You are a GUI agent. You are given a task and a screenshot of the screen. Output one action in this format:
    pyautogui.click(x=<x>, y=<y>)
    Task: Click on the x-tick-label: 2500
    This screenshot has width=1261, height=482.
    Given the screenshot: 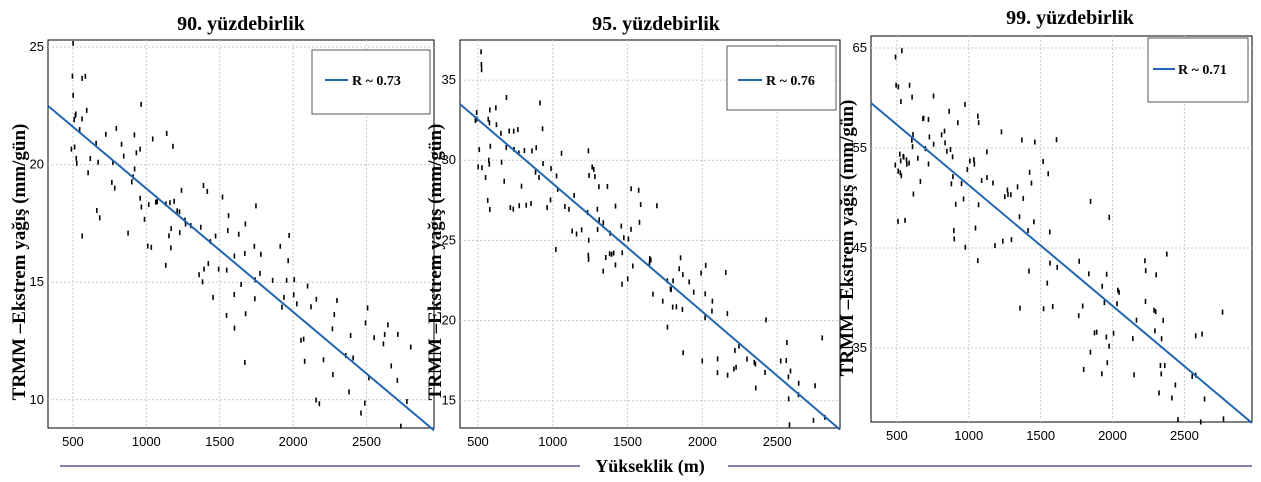 What is the action you would take?
    pyautogui.click(x=777, y=441)
    